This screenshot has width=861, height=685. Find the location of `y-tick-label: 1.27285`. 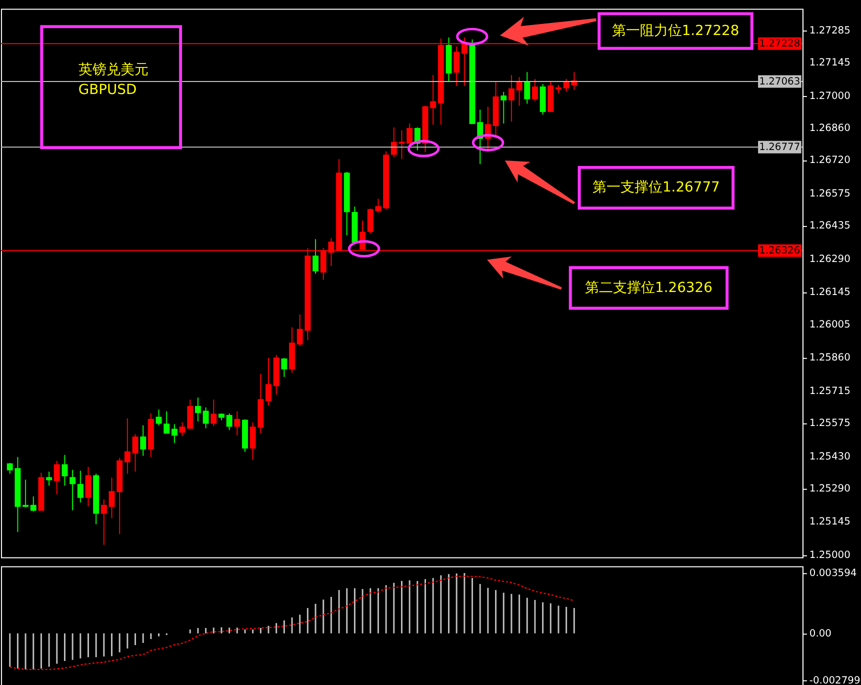

y-tick-label: 1.27285 is located at coordinates (829, 31).